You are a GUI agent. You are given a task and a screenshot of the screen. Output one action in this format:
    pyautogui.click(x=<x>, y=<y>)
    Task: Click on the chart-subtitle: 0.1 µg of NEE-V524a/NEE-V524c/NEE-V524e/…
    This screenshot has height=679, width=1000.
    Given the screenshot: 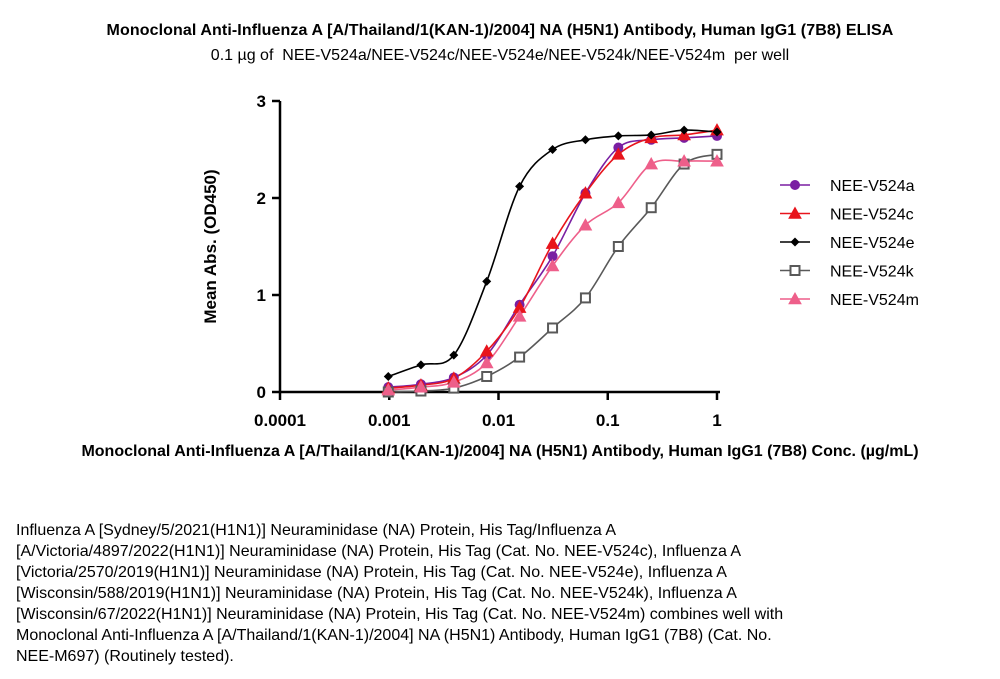 What is the action you would take?
    pyautogui.click(x=500, y=55)
    